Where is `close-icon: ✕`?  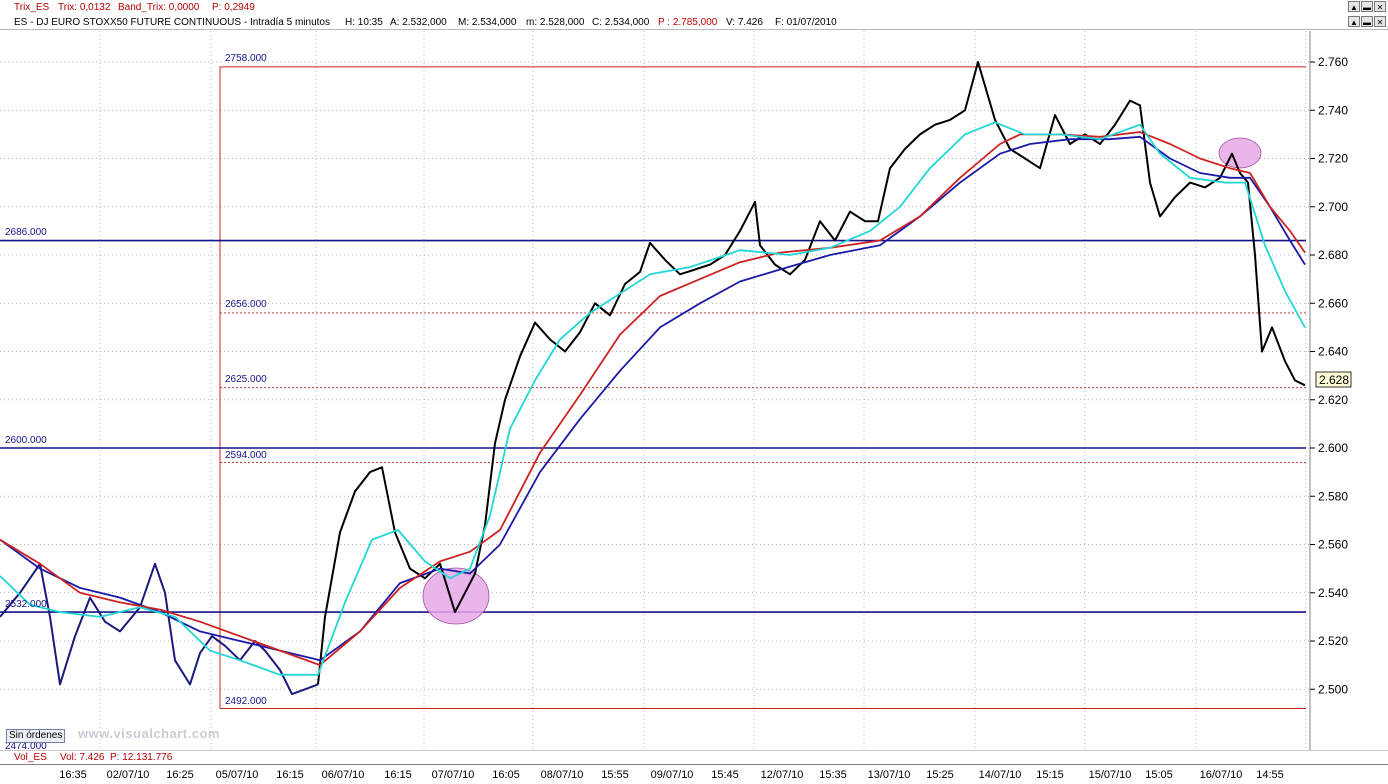
close-icon: ✕ is located at coordinates (1380, 6).